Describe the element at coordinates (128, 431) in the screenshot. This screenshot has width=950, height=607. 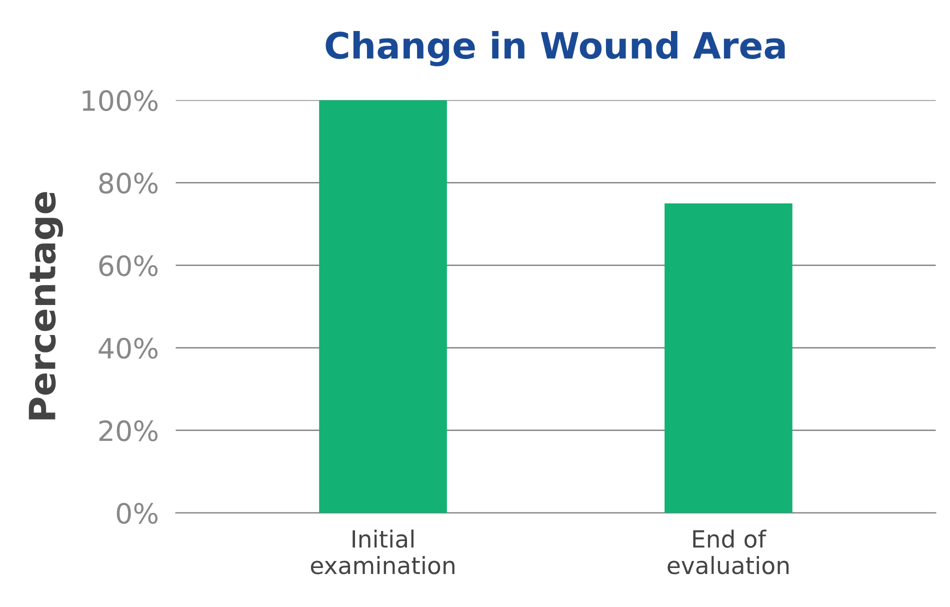
I see `y-tick-label: 20%` at that location.